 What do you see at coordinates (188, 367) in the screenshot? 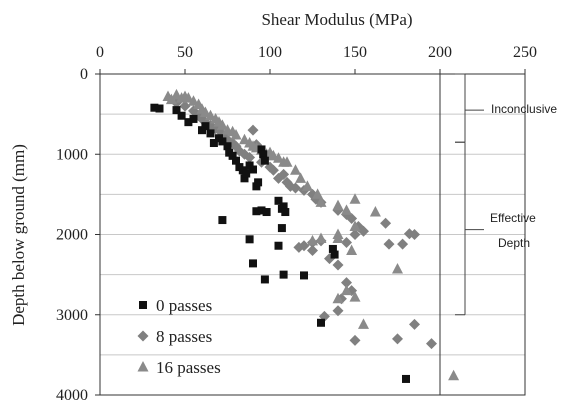
I see `legend-label: 16 passes` at bounding box center [188, 367].